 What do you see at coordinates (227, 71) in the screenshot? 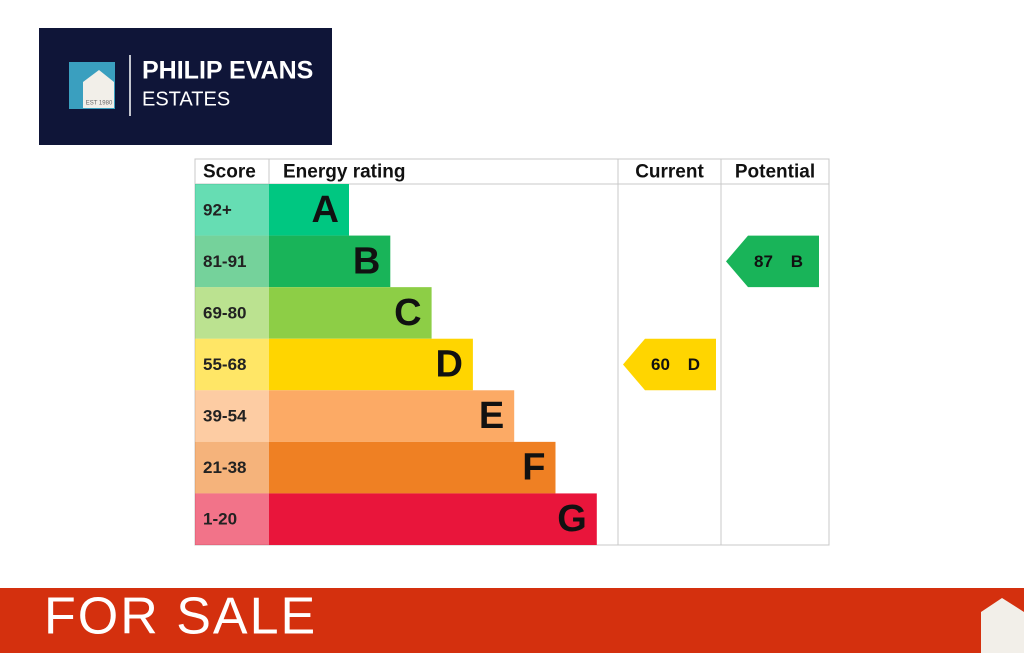
I see `logo-name: PHILIP EVANS` at bounding box center [227, 71].